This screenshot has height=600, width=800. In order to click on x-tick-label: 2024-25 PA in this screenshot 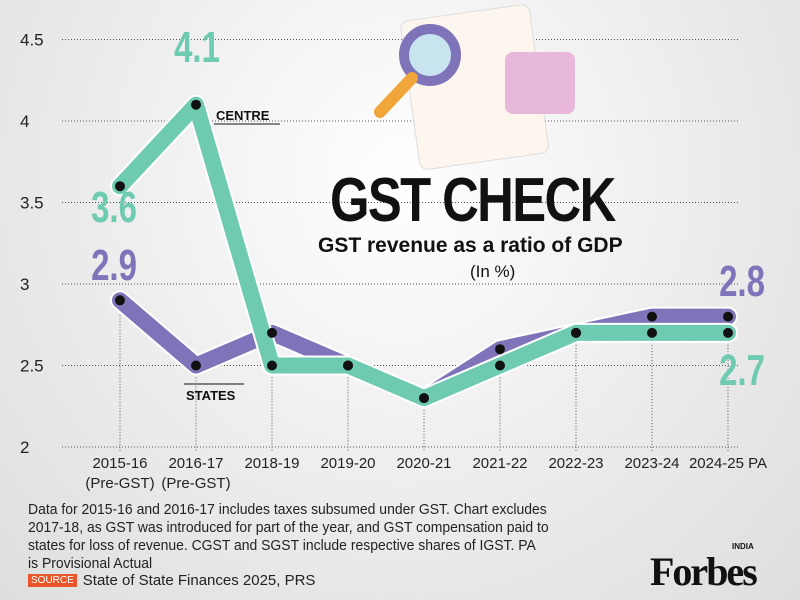, I will do `click(728, 463)`.